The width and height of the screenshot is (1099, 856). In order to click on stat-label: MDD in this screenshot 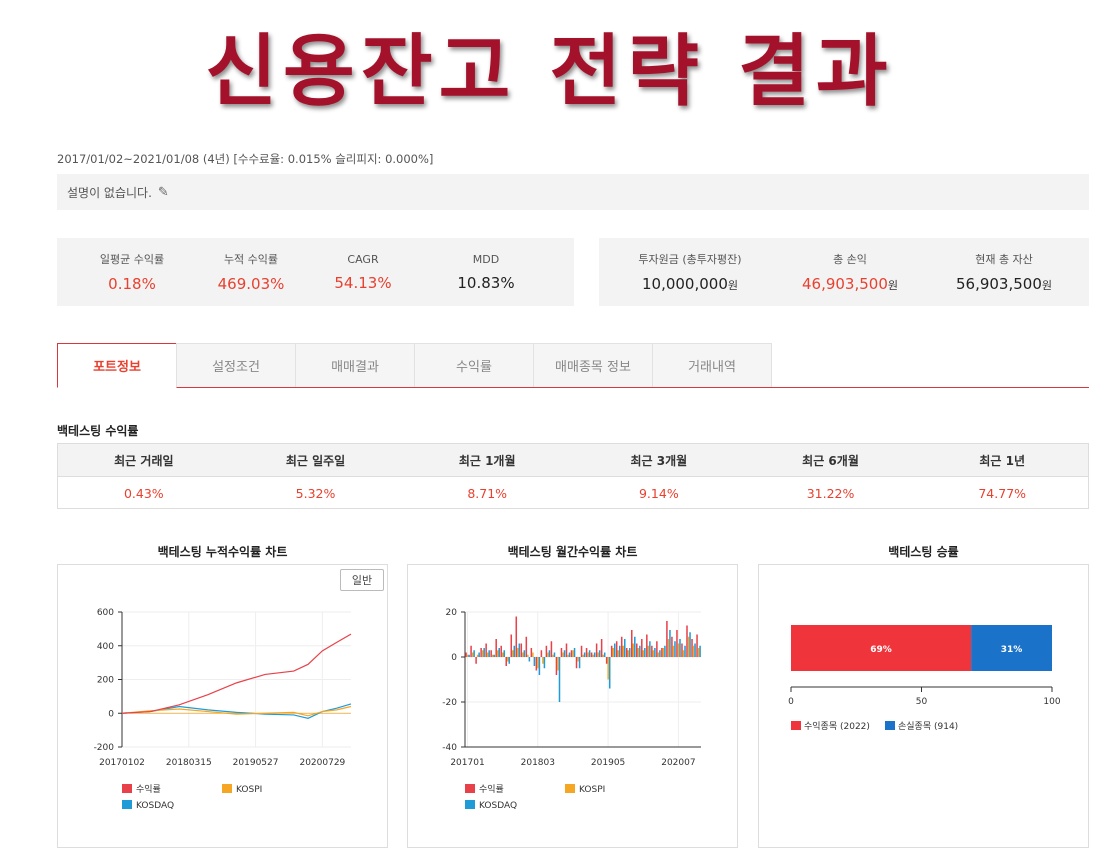, I will do `click(486, 259)`.